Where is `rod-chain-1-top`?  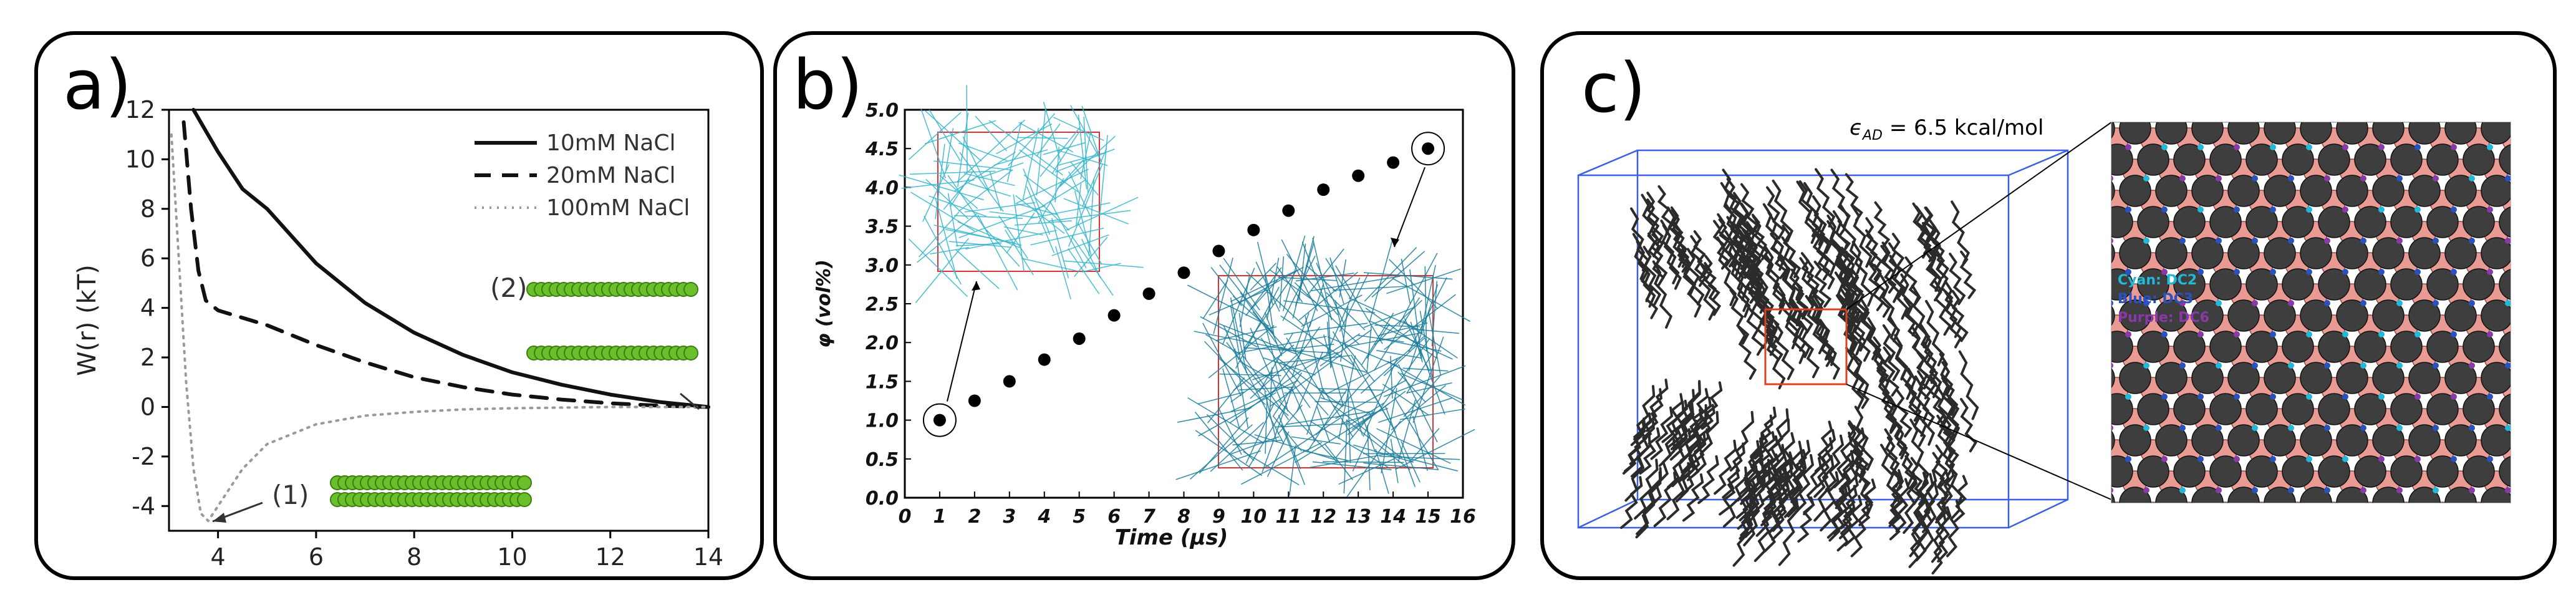 rod-chain-1-top is located at coordinates (431, 482).